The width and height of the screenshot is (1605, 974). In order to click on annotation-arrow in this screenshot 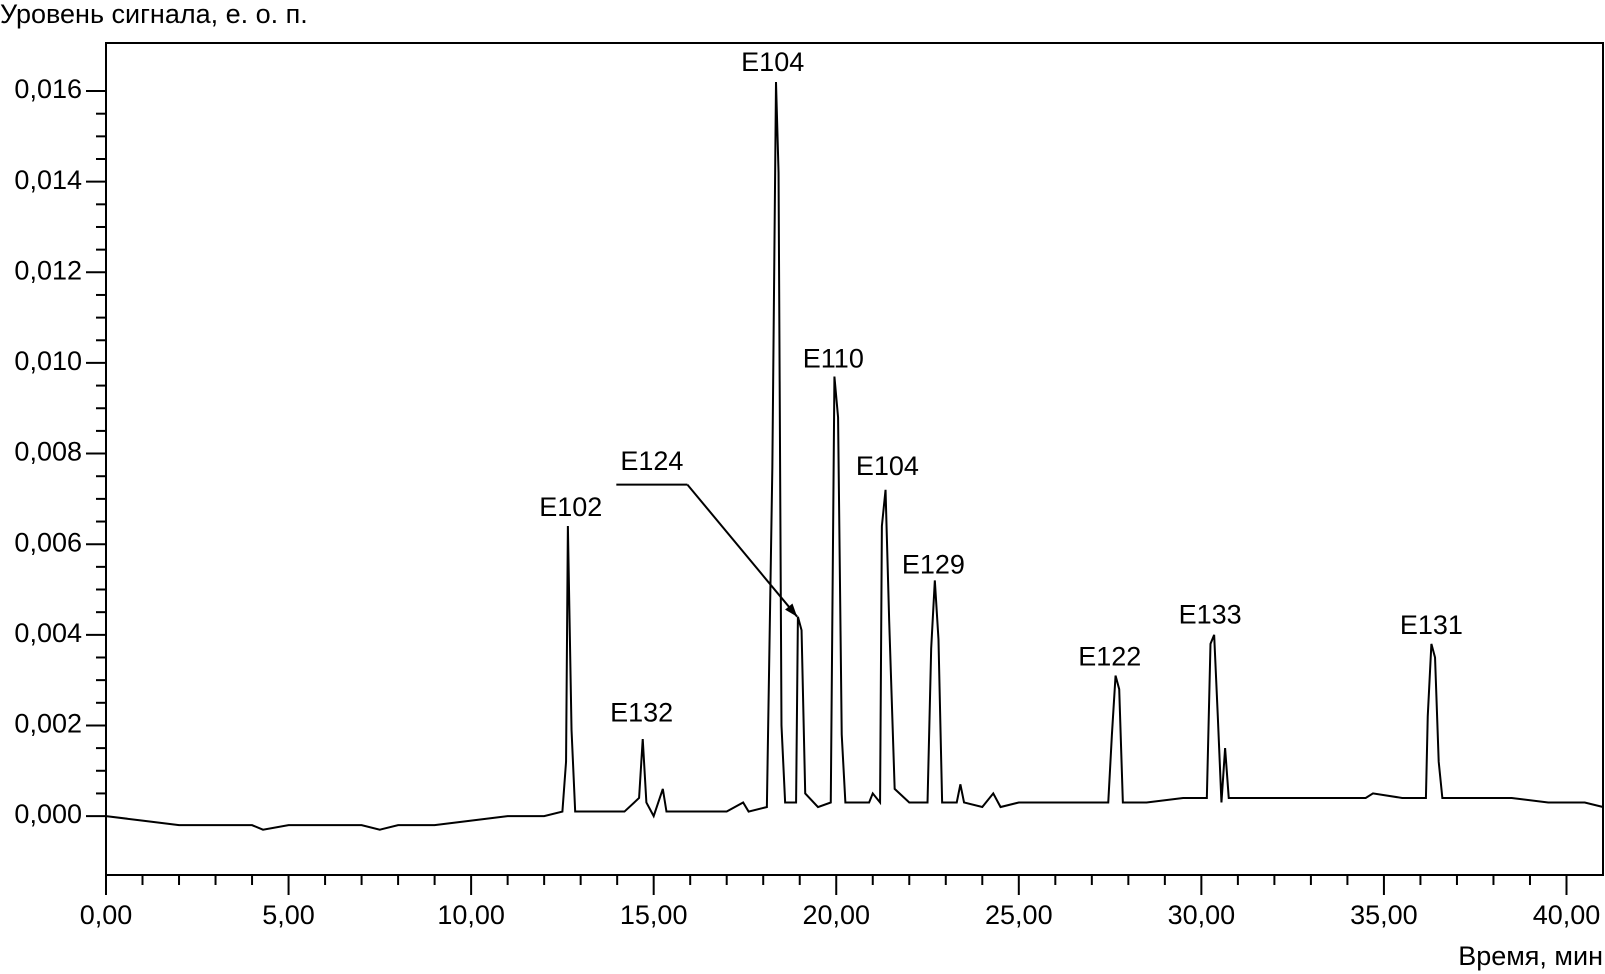, I will do `click(742, 550)`.